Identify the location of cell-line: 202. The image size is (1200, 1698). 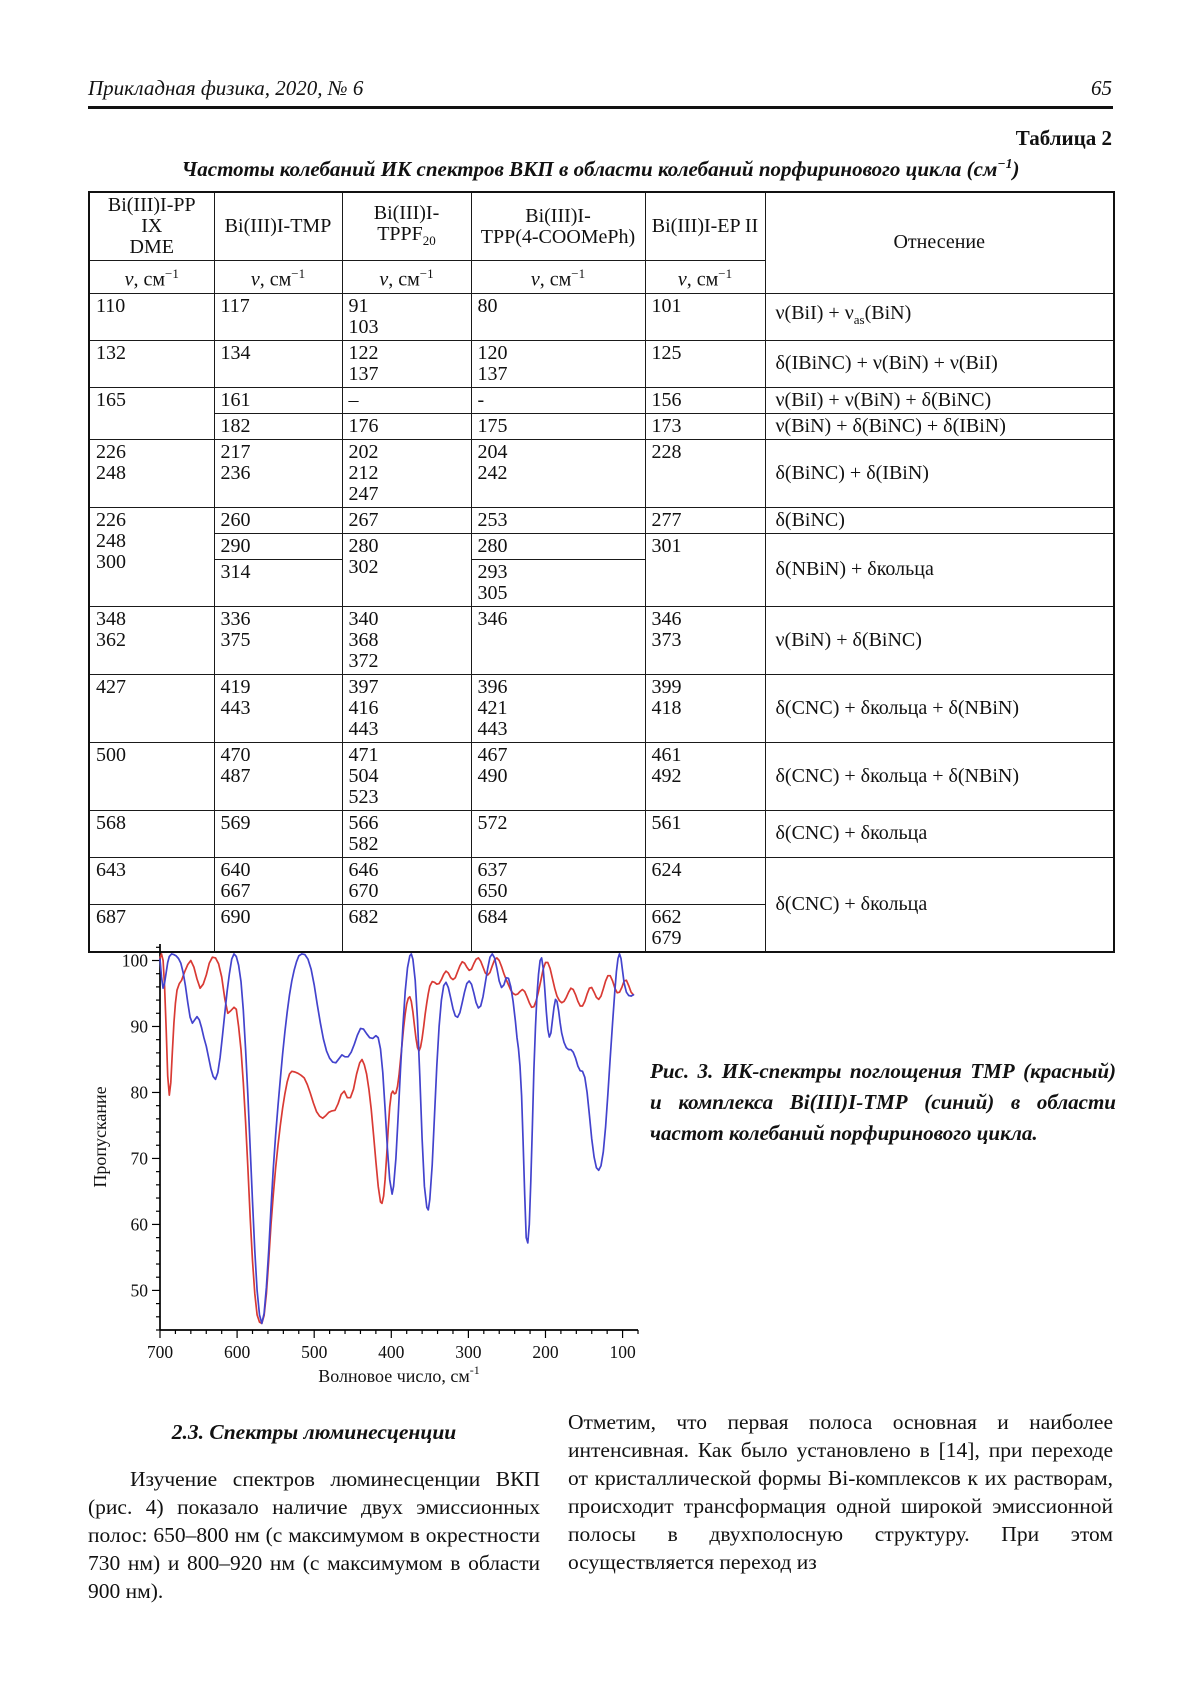
(363, 451).